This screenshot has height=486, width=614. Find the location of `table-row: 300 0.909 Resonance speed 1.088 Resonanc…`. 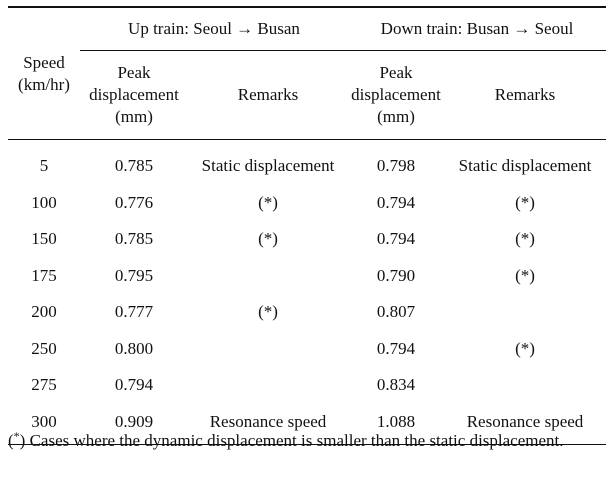

table-row: 300 0.909 Resonance speed 1.088 Resonanc… is located at coordinates (307, 424).